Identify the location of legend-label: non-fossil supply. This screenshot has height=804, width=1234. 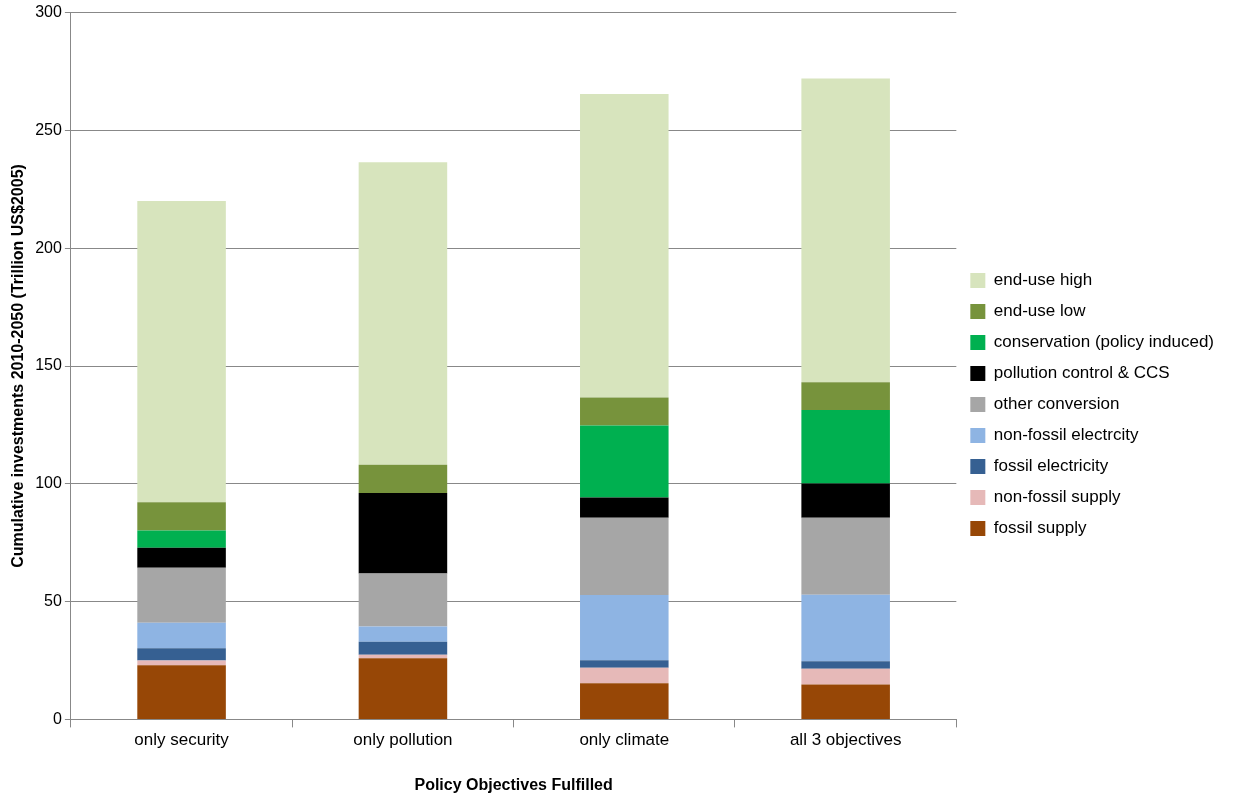
(1057, 497).